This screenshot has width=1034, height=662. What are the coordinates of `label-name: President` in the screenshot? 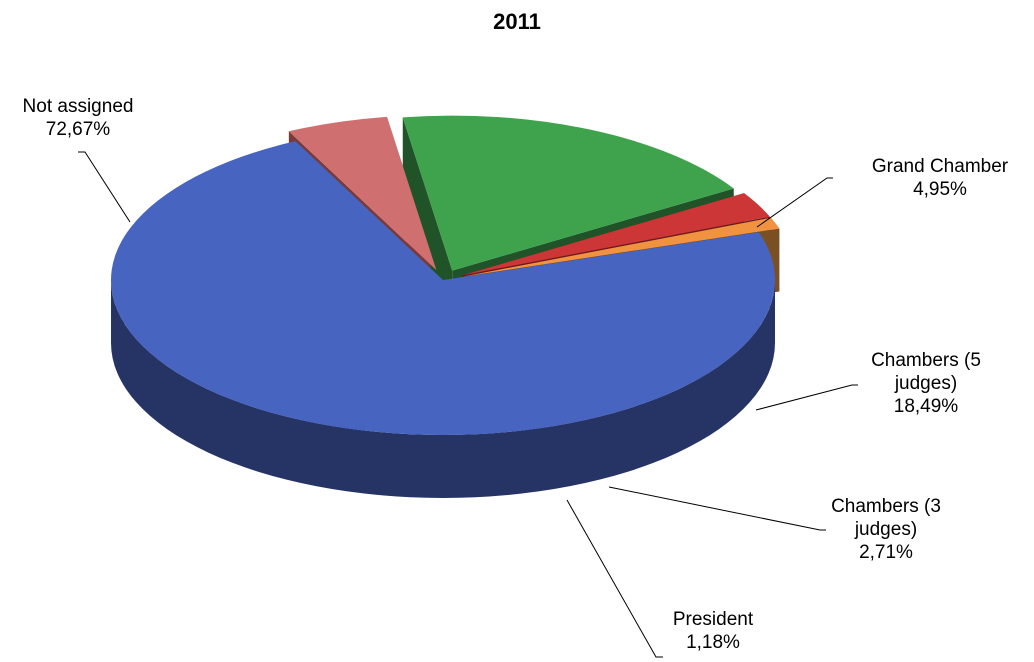 It's located at (713, 619).